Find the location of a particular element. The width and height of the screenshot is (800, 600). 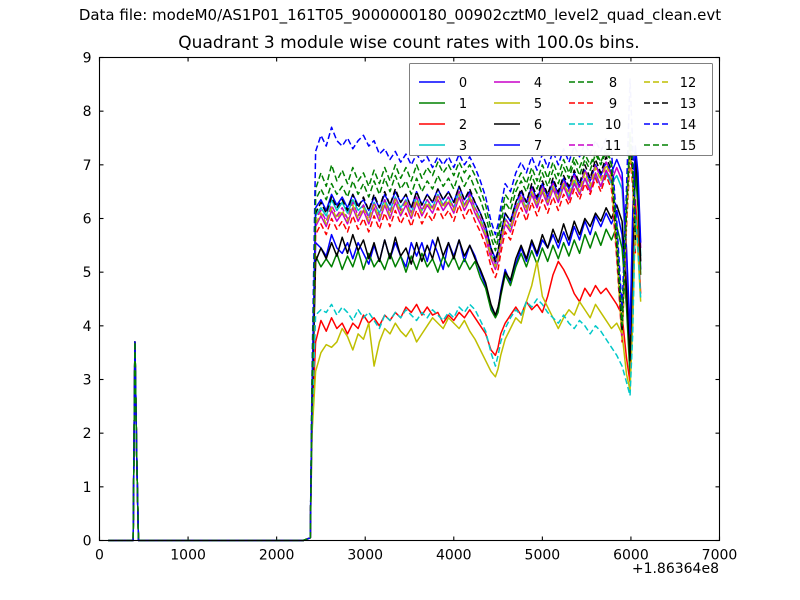

legend-label-15: 15 is located at coordinates (688, 146).